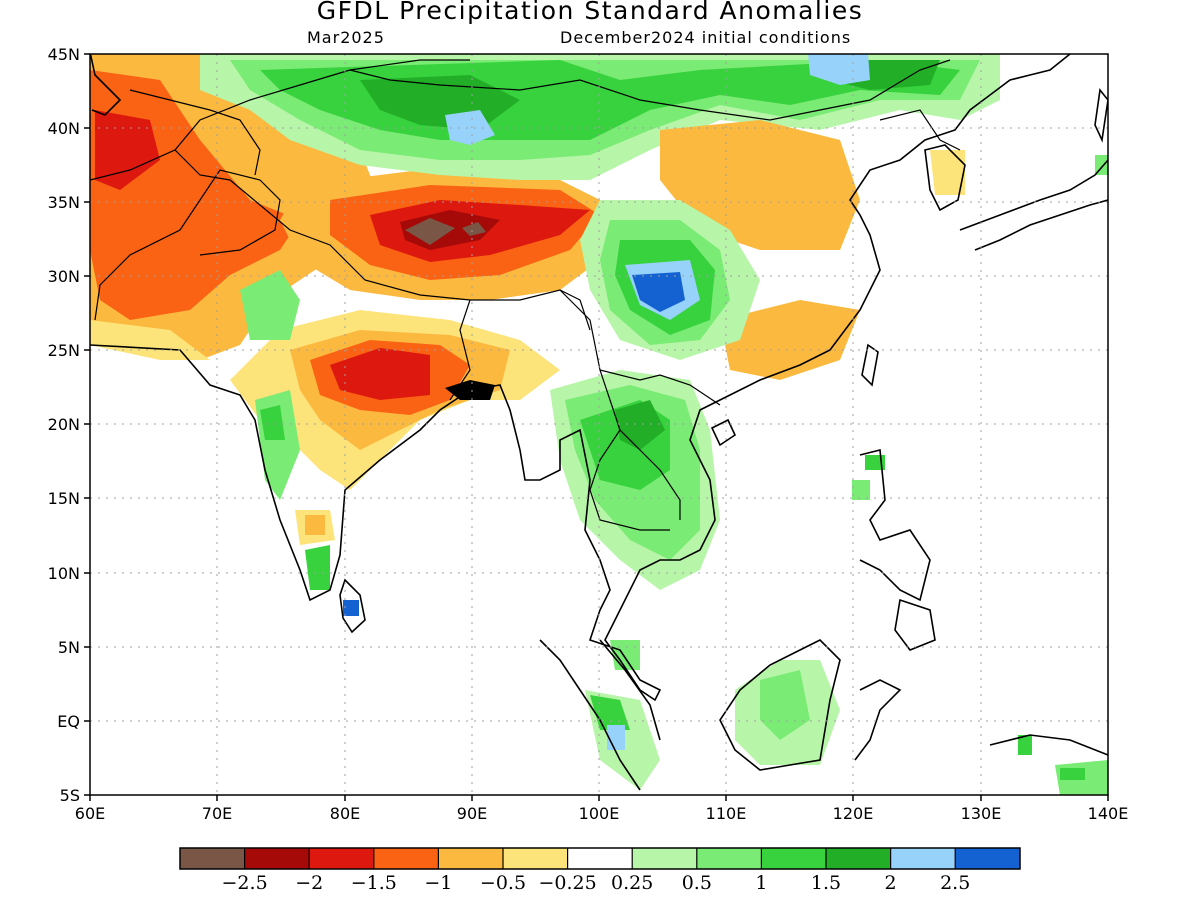 The image size is (1200, 900). I want to click on coast-new-guinea, so click(1048, 745).